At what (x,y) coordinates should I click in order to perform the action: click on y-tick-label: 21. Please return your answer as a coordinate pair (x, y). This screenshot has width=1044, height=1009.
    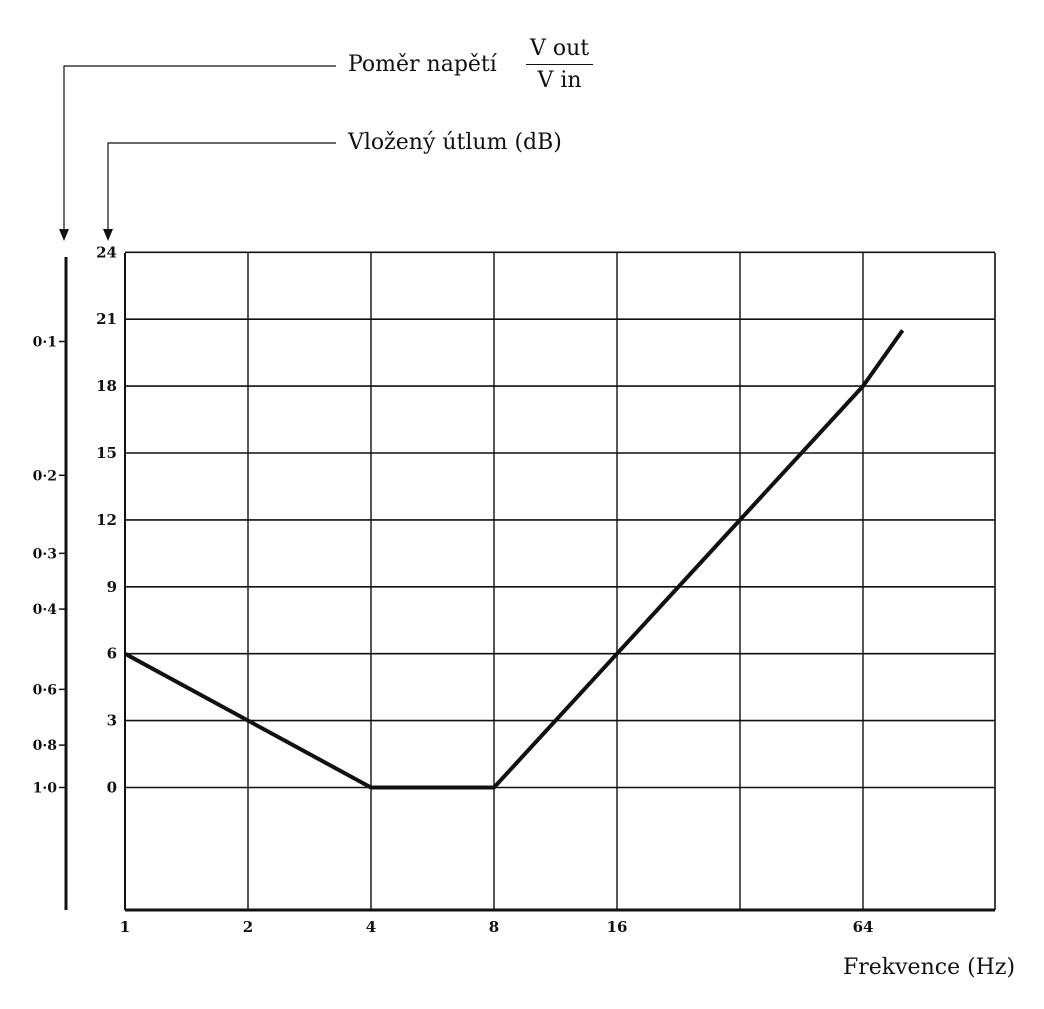
    Looking at the image, I should click on (106, 319).